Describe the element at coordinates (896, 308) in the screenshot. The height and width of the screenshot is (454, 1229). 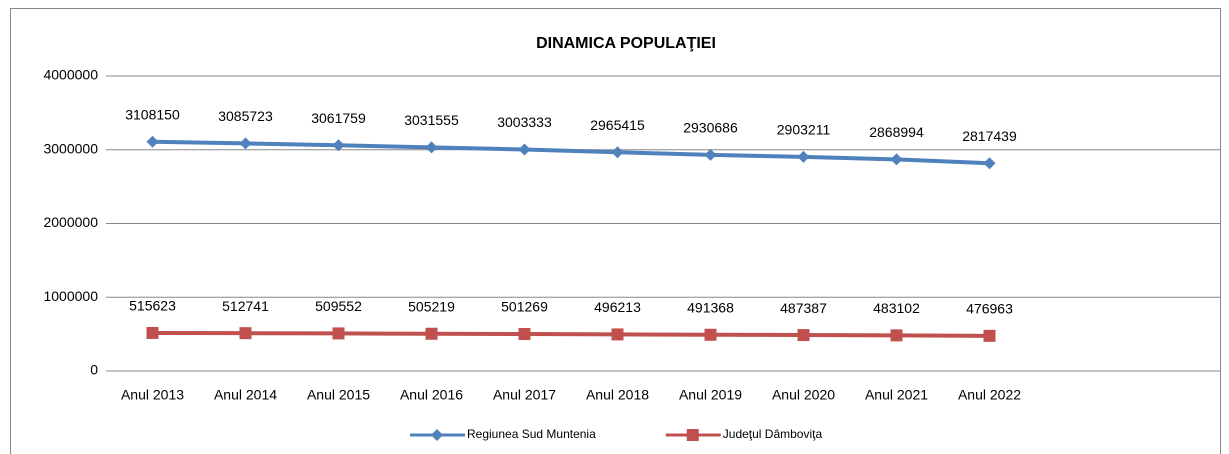
I see `data-label: 483102` at that location.